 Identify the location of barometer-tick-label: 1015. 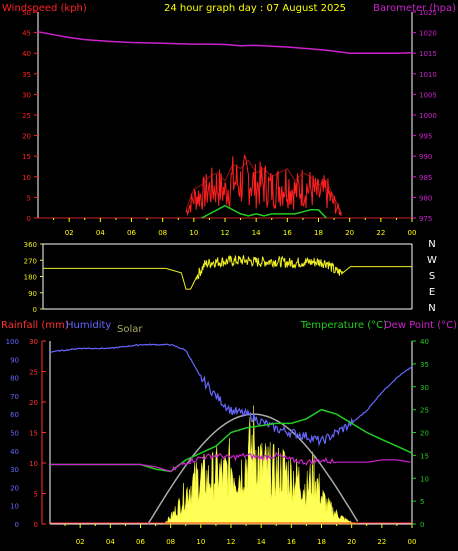
(428, 54).